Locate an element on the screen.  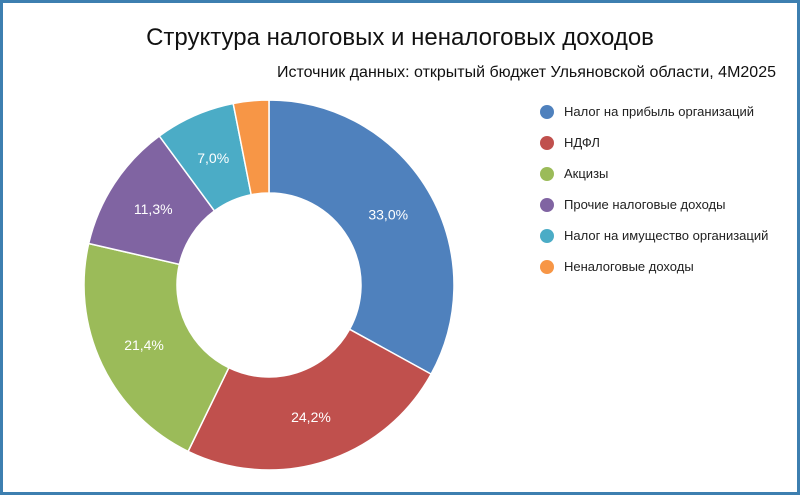
legend-label: Налог на имущество организаций is located at coordinates (666, 235).